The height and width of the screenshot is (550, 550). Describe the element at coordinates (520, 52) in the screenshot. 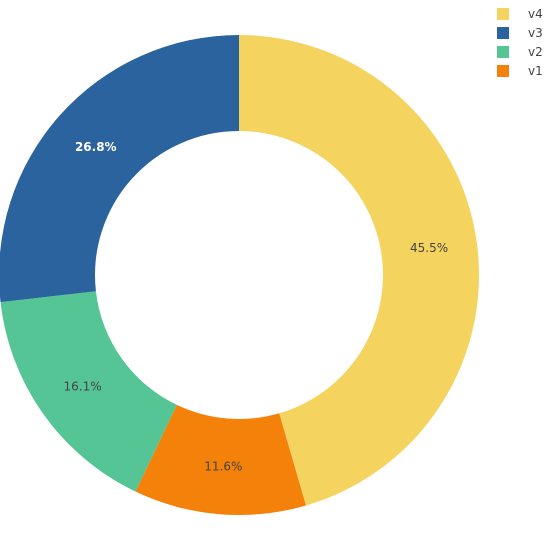

I see `legend-item-v2: v2` at that location.